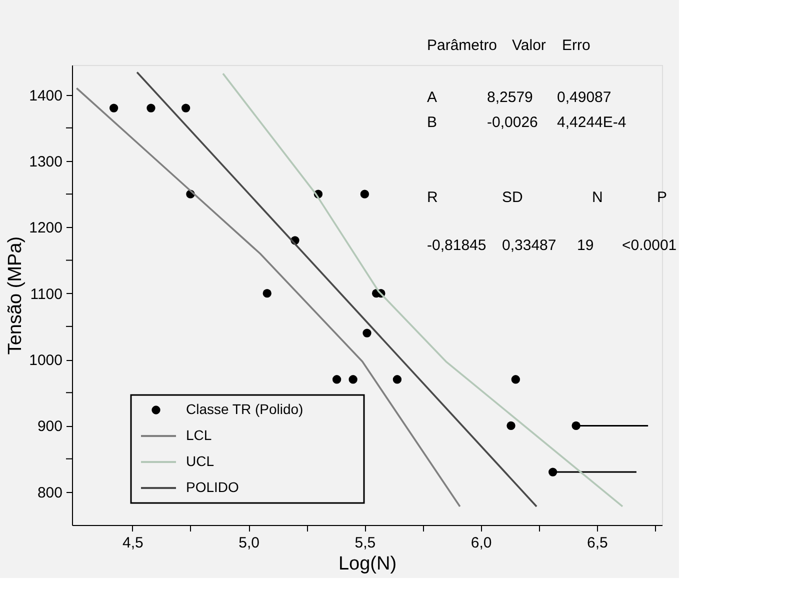 The height and width of the screenshot is (597, 787). Describe the element at coordinates (199, 435) in the screenshot. I see `legend-label: LCL` at that location.